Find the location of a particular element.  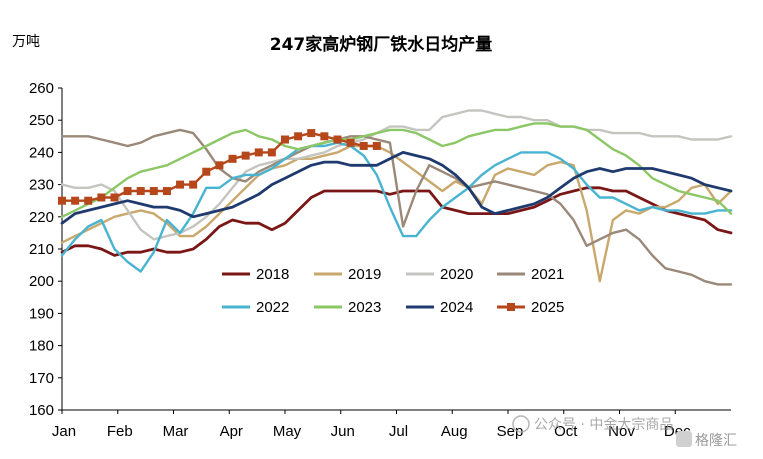

y-tick-label: 190 is located at coordinates (41, 313).